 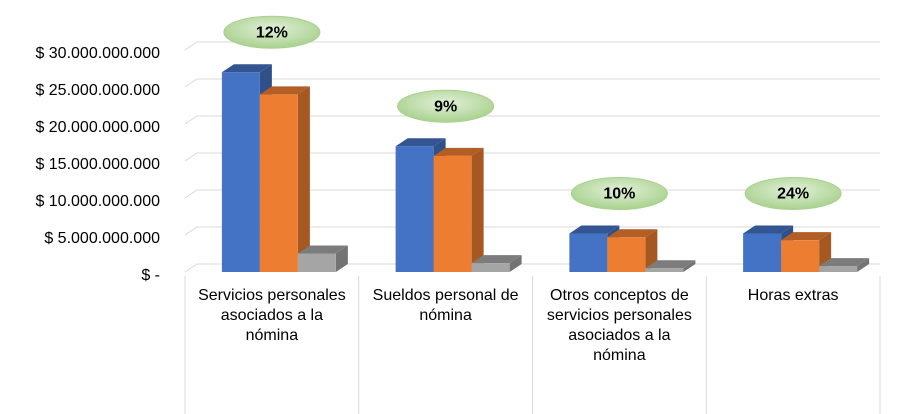 I want to click on x-tick-label: Sueldos personal de nómina, so click(x=445, y=305).